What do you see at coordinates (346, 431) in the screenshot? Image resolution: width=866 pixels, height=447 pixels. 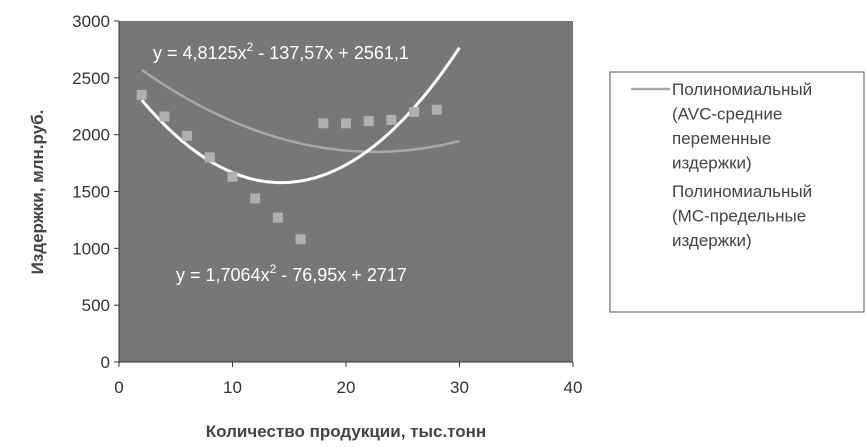 I see `x-axis-title: Количество продукции, тыс.тонн` at bounding box center [346, 431].